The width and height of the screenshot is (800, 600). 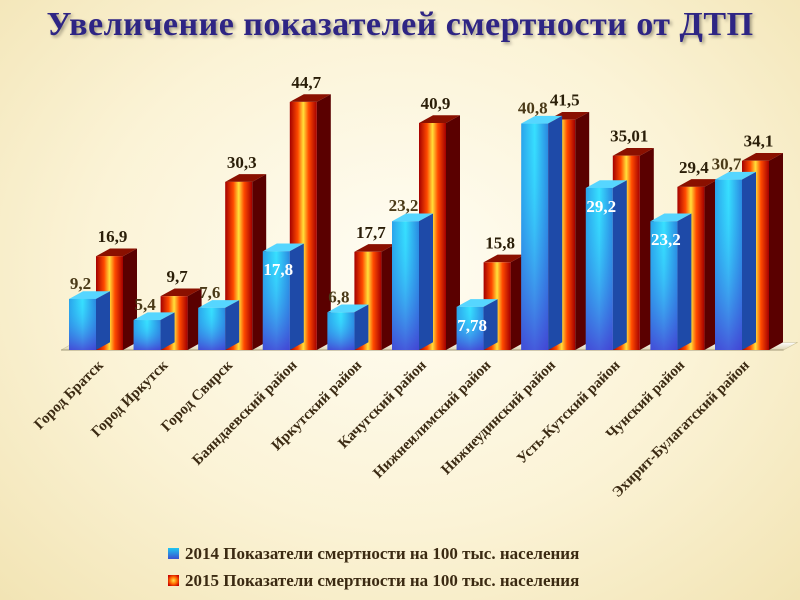 What do you see at coordinates (177, 276) in the screenshot?
I see `data-label-2015-1: 9,7` at bounding box center [177, 276].